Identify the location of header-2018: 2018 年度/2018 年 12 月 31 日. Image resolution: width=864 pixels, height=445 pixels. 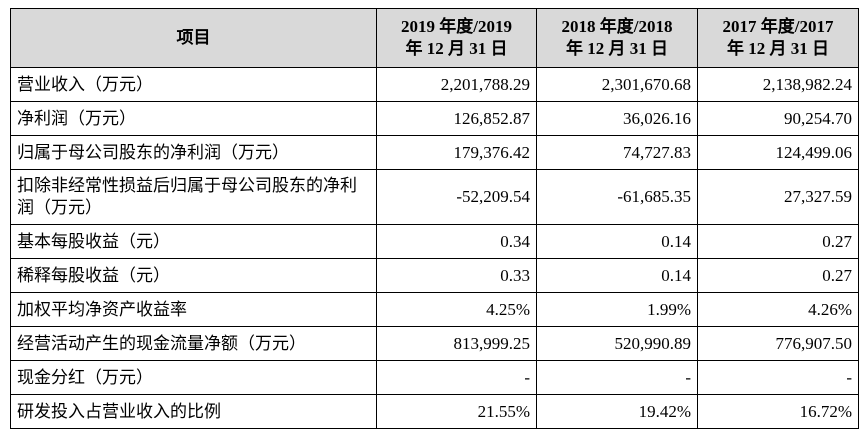
(617, 38).